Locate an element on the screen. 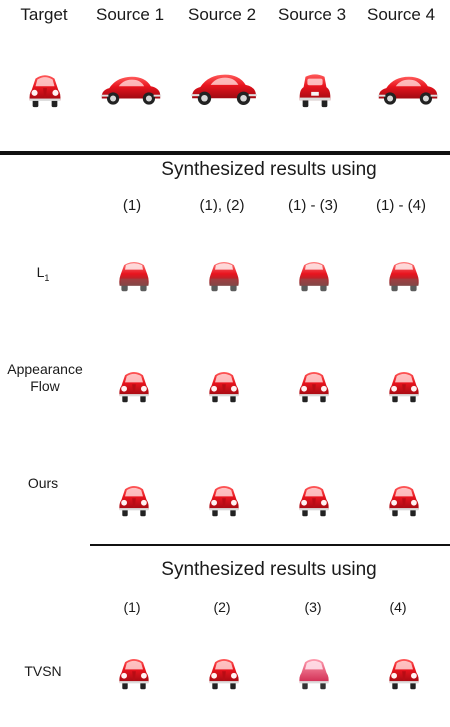 The width and height of the screenshot is (450, 727). header-source-2: Source 2 is located at coordinates (222, 14).